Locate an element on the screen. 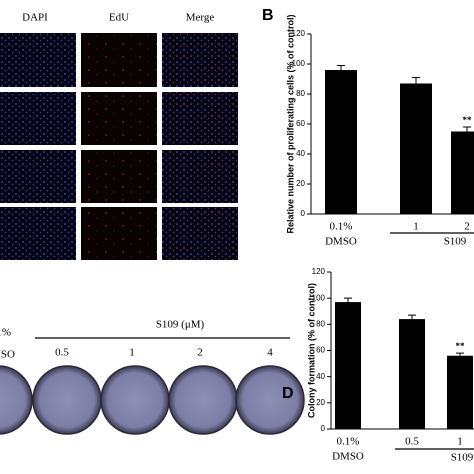 The height and width of the screenshot is (474, 474). colony-dishes is located at coordinates (152, 400).